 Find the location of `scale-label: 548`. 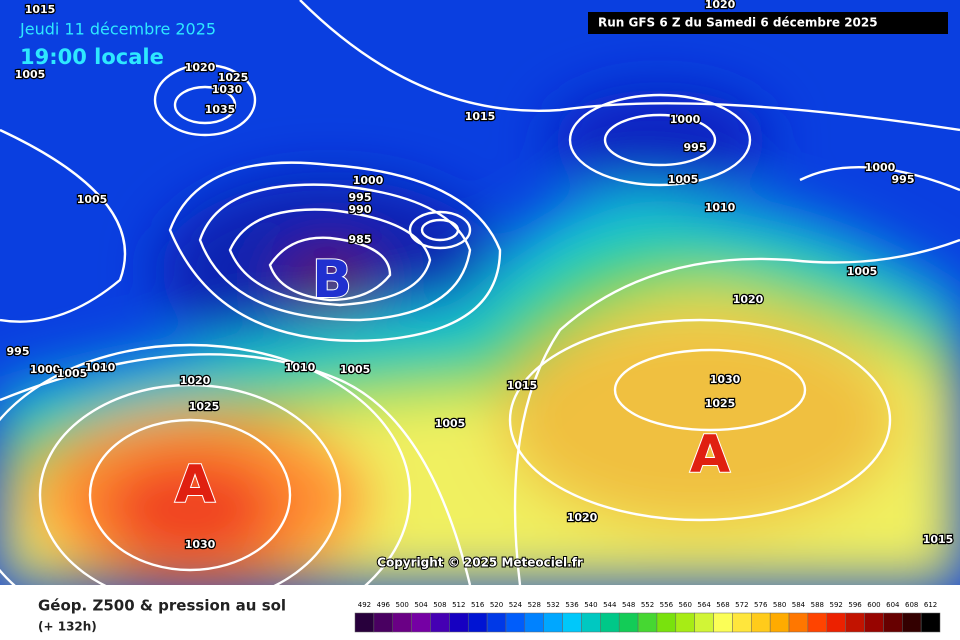

scale-label: 548 is located at coordinates (628, 605).